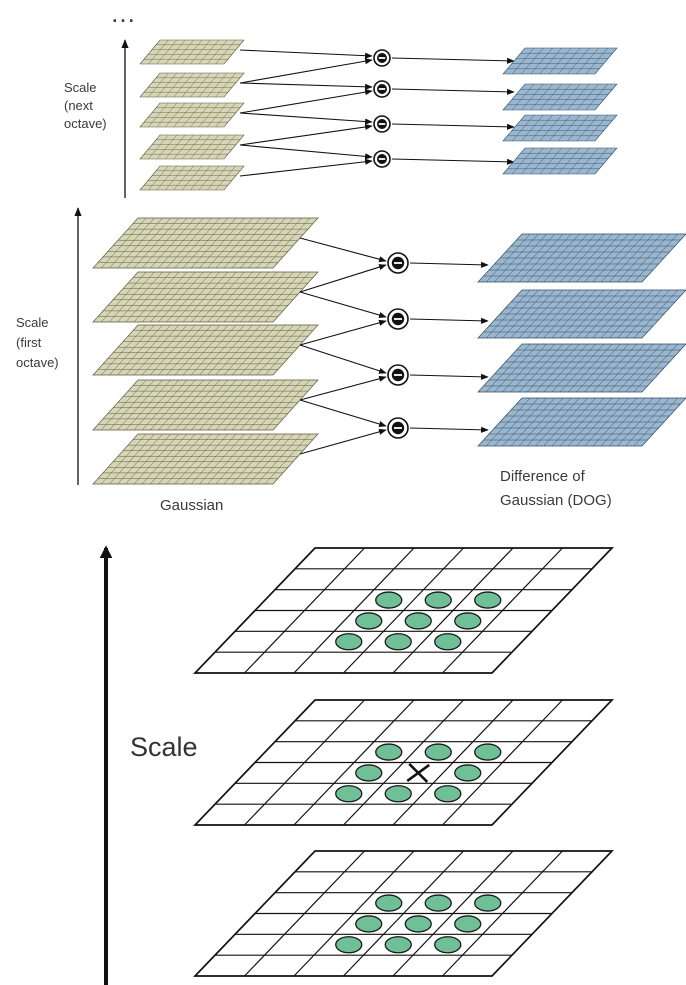 This screenshot has width=686, height=985. What do you see at coordinates (403, 913) in the screenshot?
I see `extrema-grid-lower` at bounding box center [403, 913].